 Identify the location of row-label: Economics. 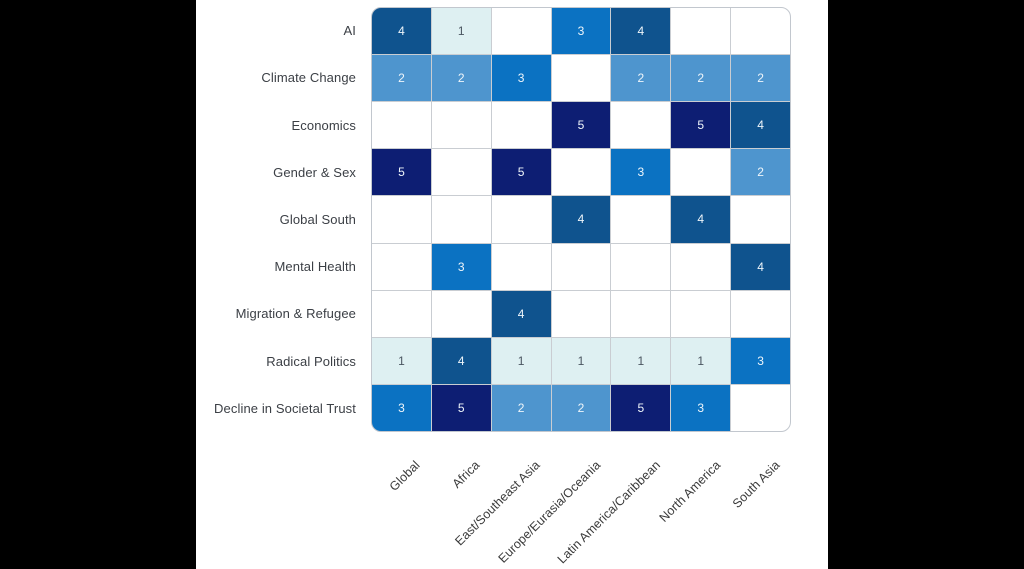
(323, 125).